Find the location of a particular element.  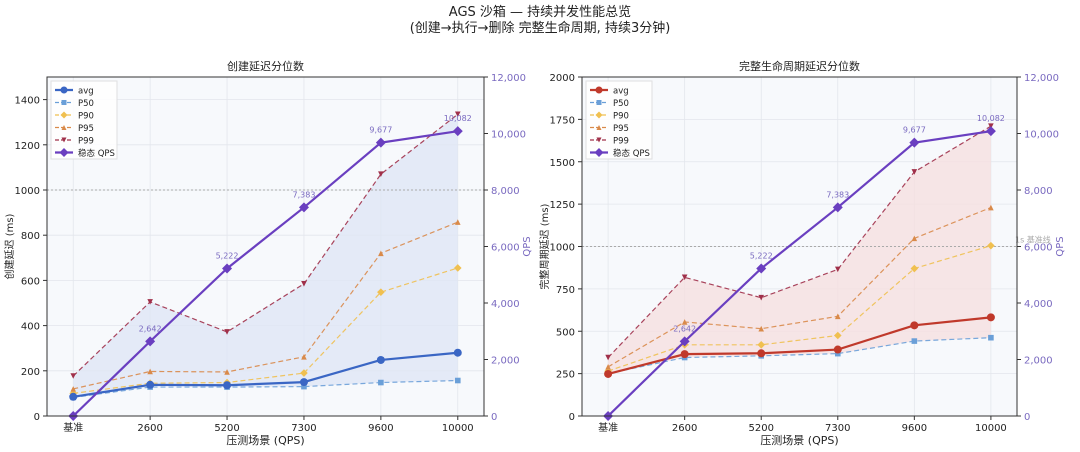

y2-tick-label: 2,000 is located at coordinates (1038, 361).